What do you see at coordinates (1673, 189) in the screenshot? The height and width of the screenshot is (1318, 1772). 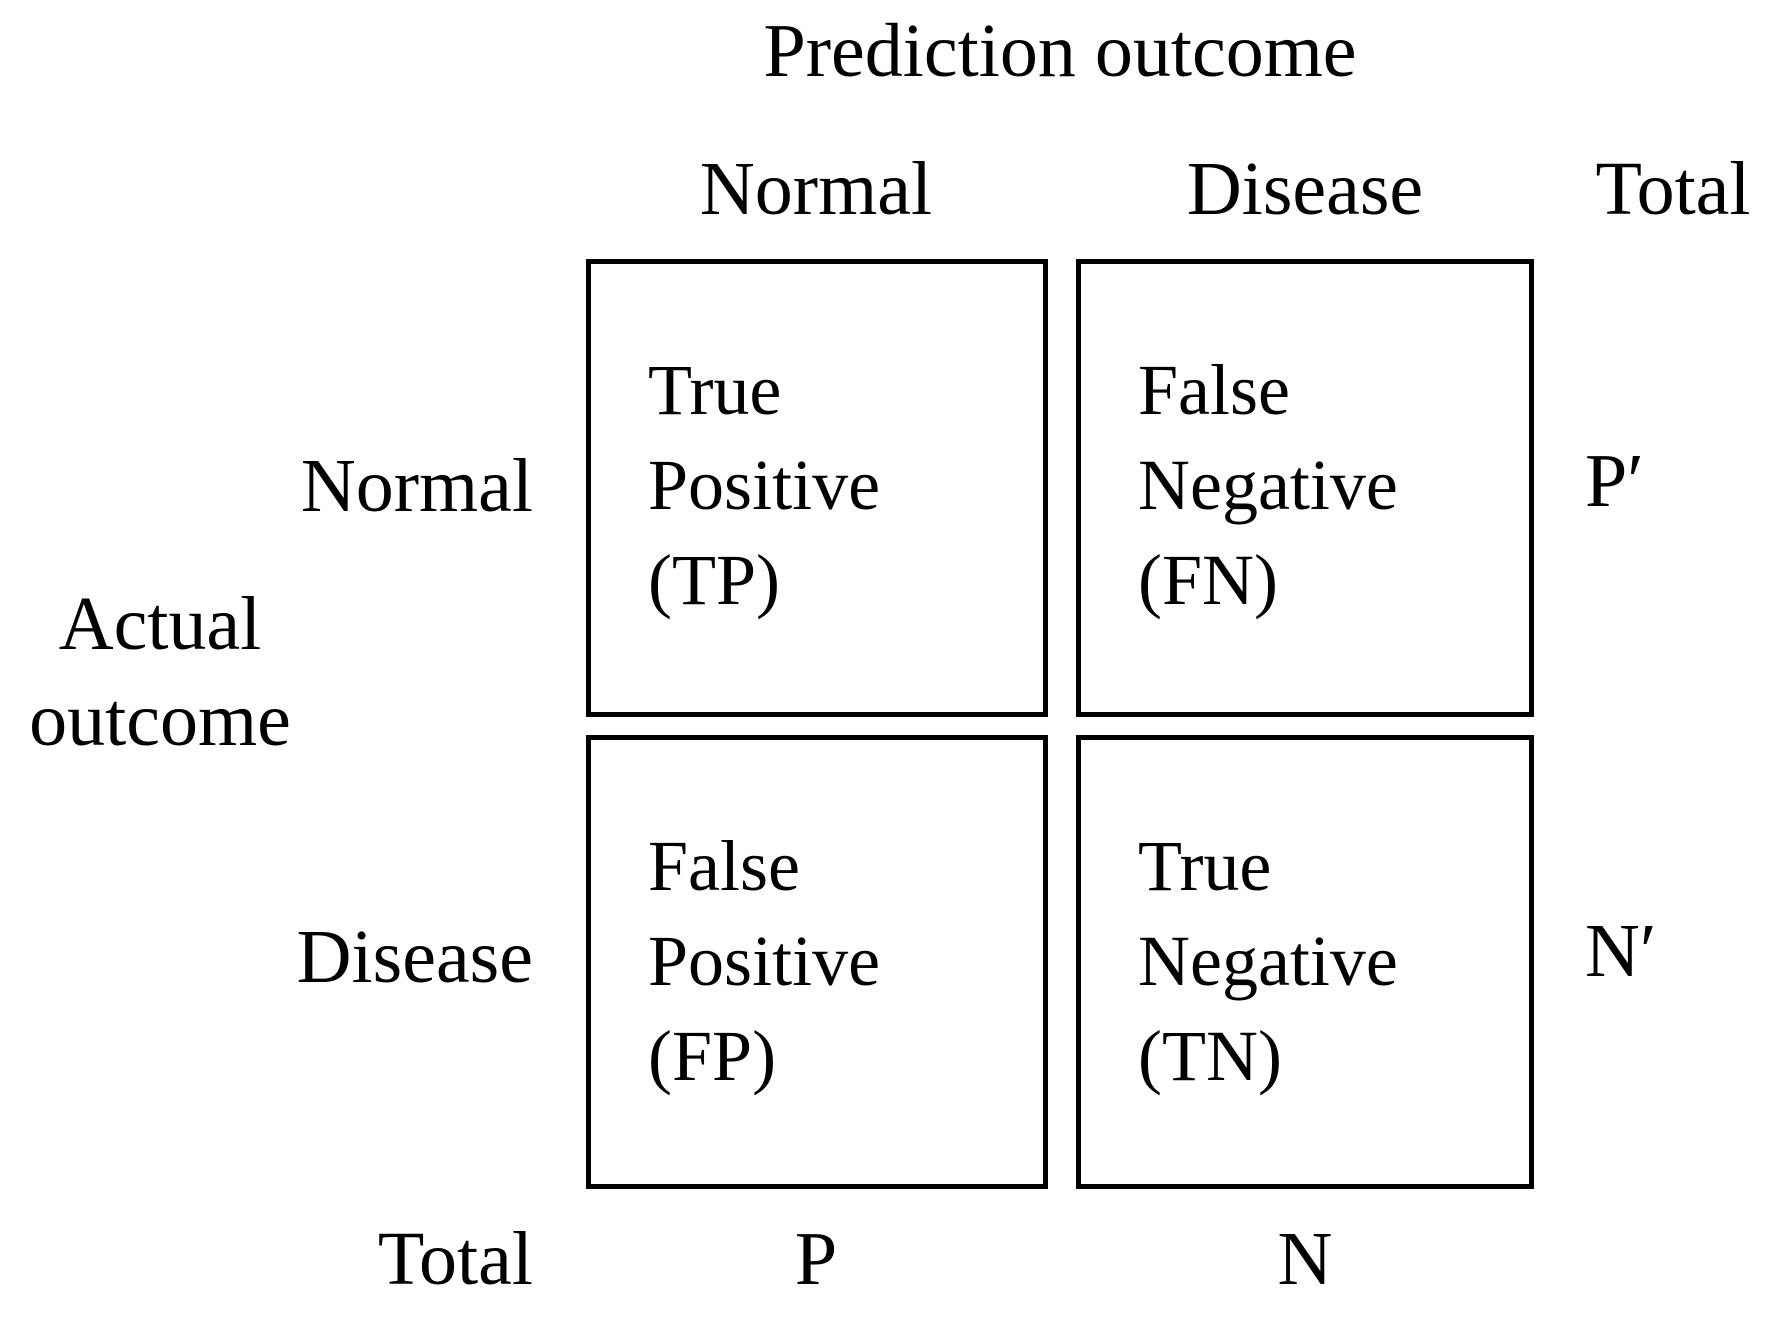 I see `column-header-total: Total` at bounding box center [1673, 189].